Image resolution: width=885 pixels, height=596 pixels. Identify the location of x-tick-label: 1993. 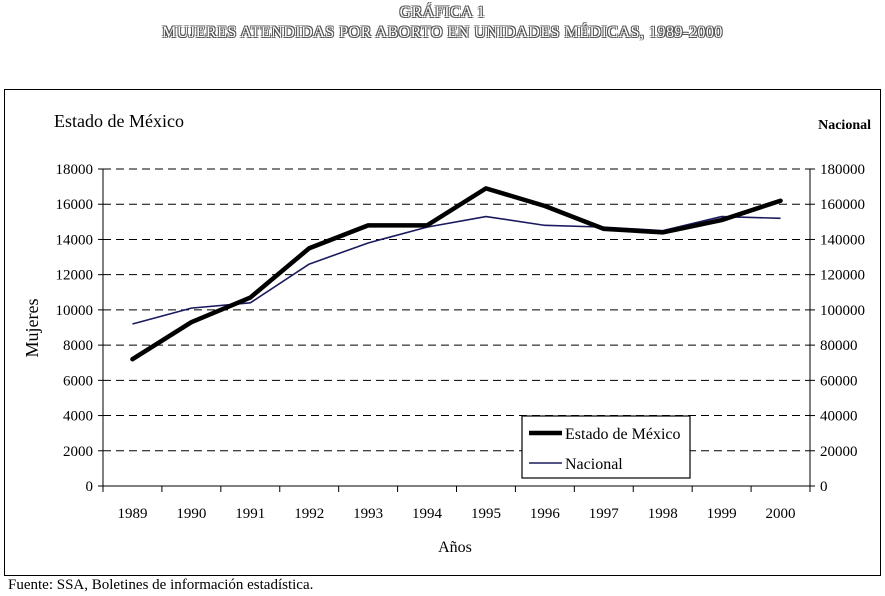
(368, 514).